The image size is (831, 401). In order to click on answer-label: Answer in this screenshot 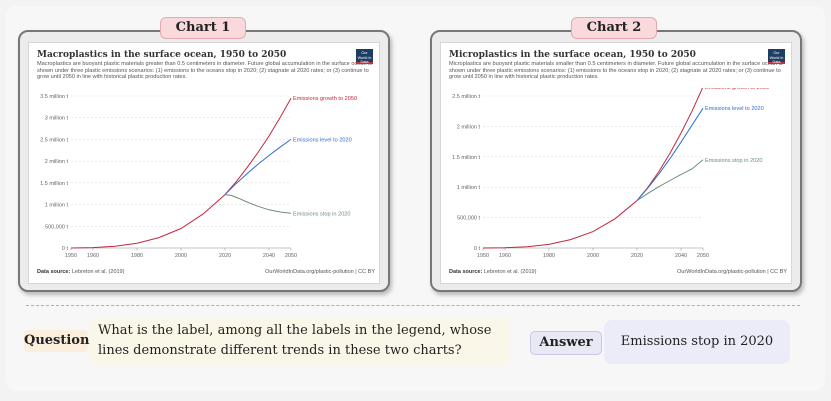, I will do `click(566, 343)`.